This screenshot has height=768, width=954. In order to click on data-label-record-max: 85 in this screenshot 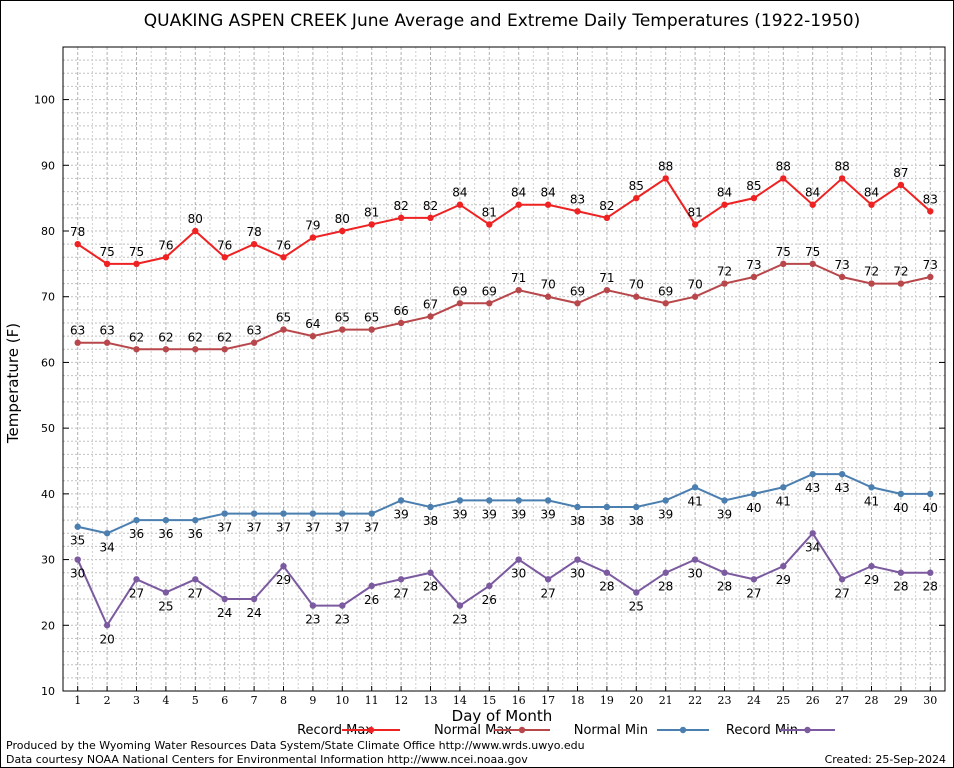, I will do `click(636, 186)`.